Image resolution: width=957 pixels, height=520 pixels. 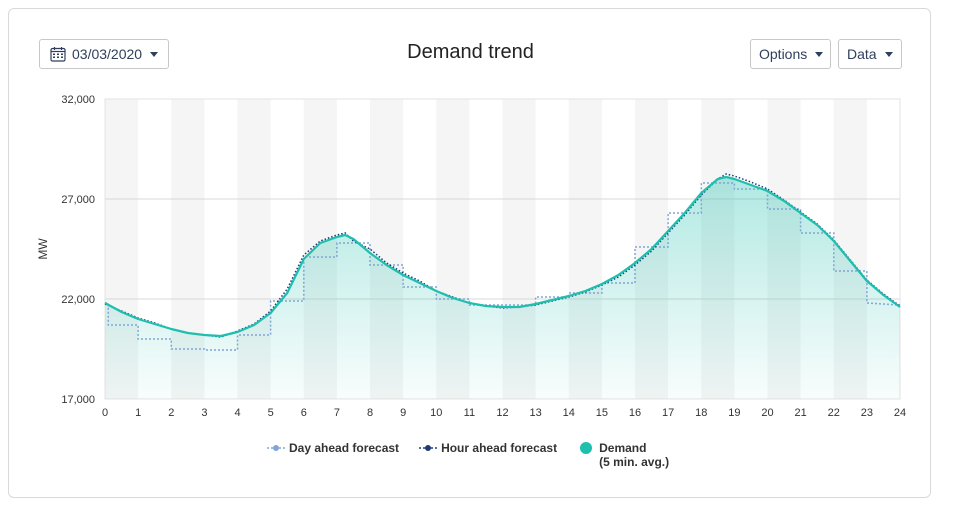 I want to click on x-tick-label: 9, so click(x=403, y=413).